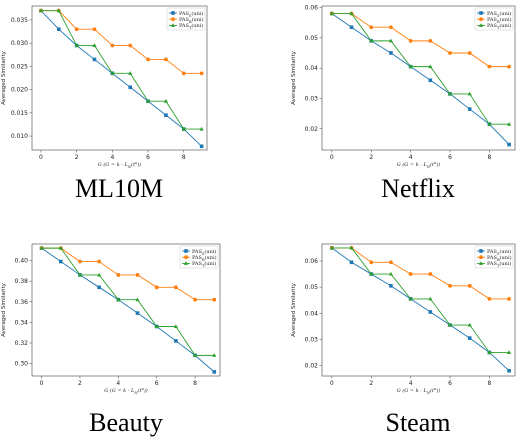  I want to click on y-tick-label: 0.03, so click(312, 339).